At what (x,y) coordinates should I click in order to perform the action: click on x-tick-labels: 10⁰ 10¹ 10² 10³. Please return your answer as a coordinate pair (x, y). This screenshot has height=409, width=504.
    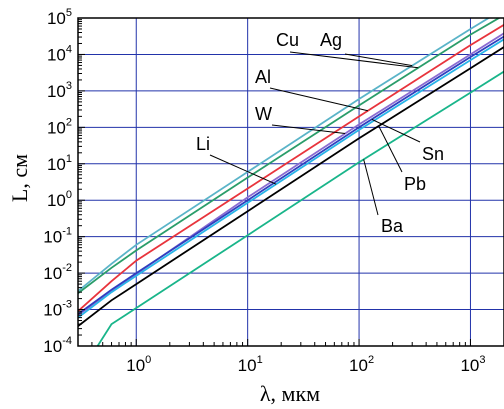
    Looking at the image, I should click on (305, 364).